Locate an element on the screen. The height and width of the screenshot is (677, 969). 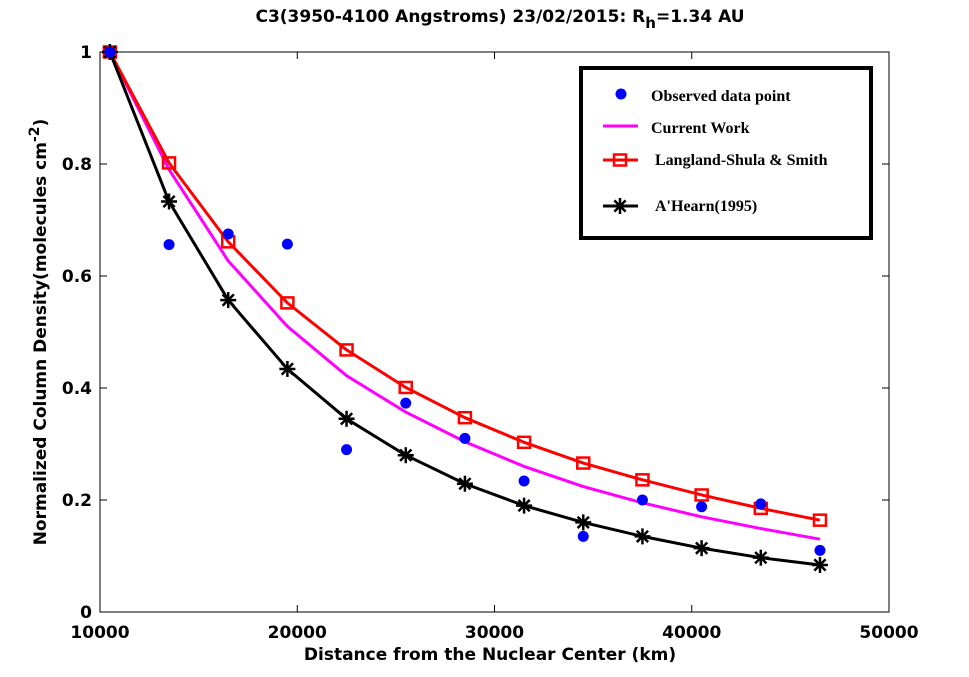
legend-marker-ahearn is located at coordinates (620, 206).